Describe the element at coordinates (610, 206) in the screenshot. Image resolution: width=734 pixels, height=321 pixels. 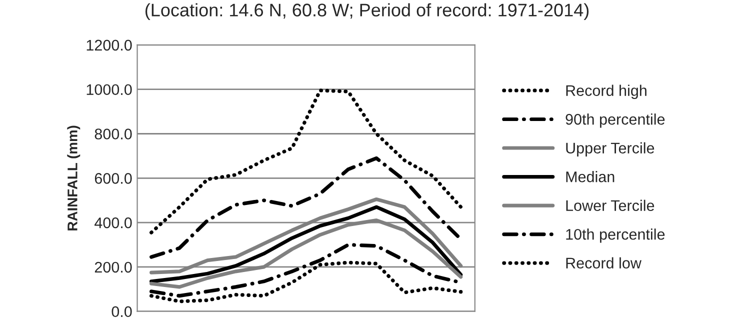
I see `legend-label: Lower Tercile` at that location.